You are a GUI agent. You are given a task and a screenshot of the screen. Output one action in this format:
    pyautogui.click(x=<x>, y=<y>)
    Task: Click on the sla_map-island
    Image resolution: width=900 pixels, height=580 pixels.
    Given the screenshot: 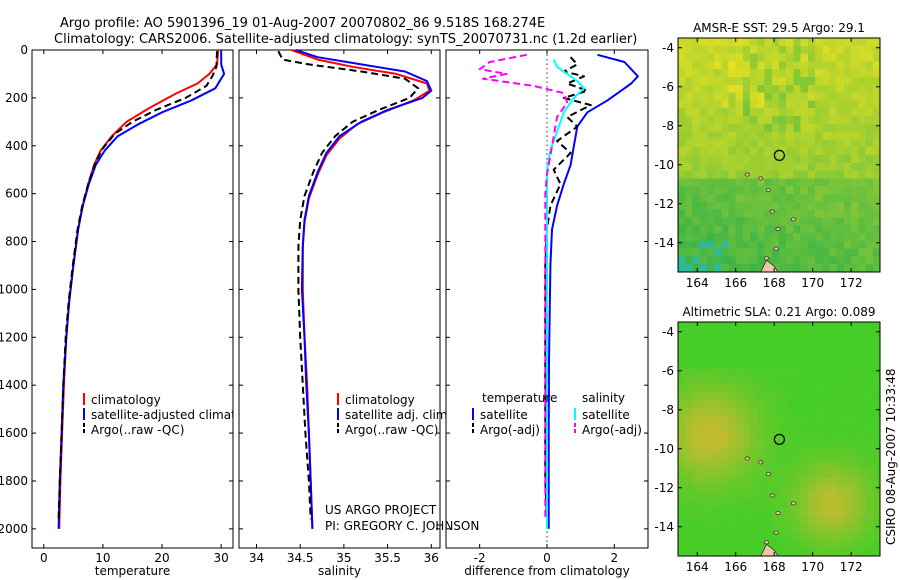 What is the action you would take?
    pyautogui.click(x=772, y=495)
    